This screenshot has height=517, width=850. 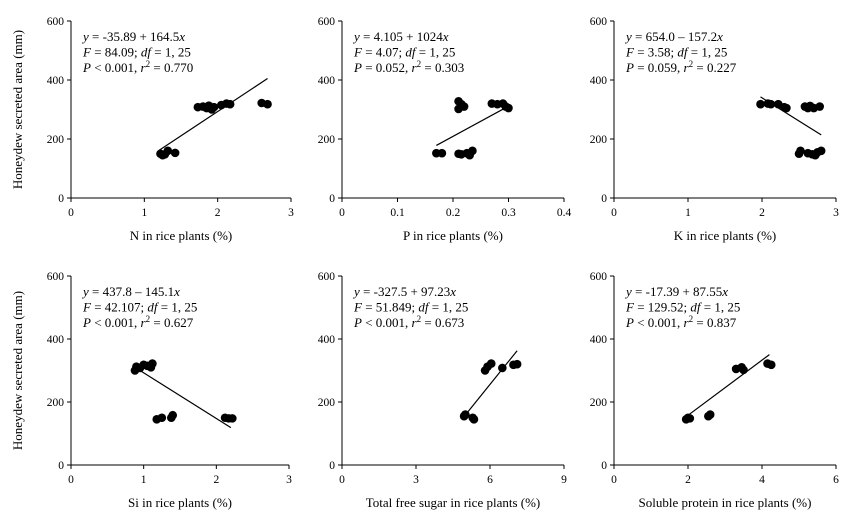 I want to click on f-value: 129.52, so click(x=666, y=307).